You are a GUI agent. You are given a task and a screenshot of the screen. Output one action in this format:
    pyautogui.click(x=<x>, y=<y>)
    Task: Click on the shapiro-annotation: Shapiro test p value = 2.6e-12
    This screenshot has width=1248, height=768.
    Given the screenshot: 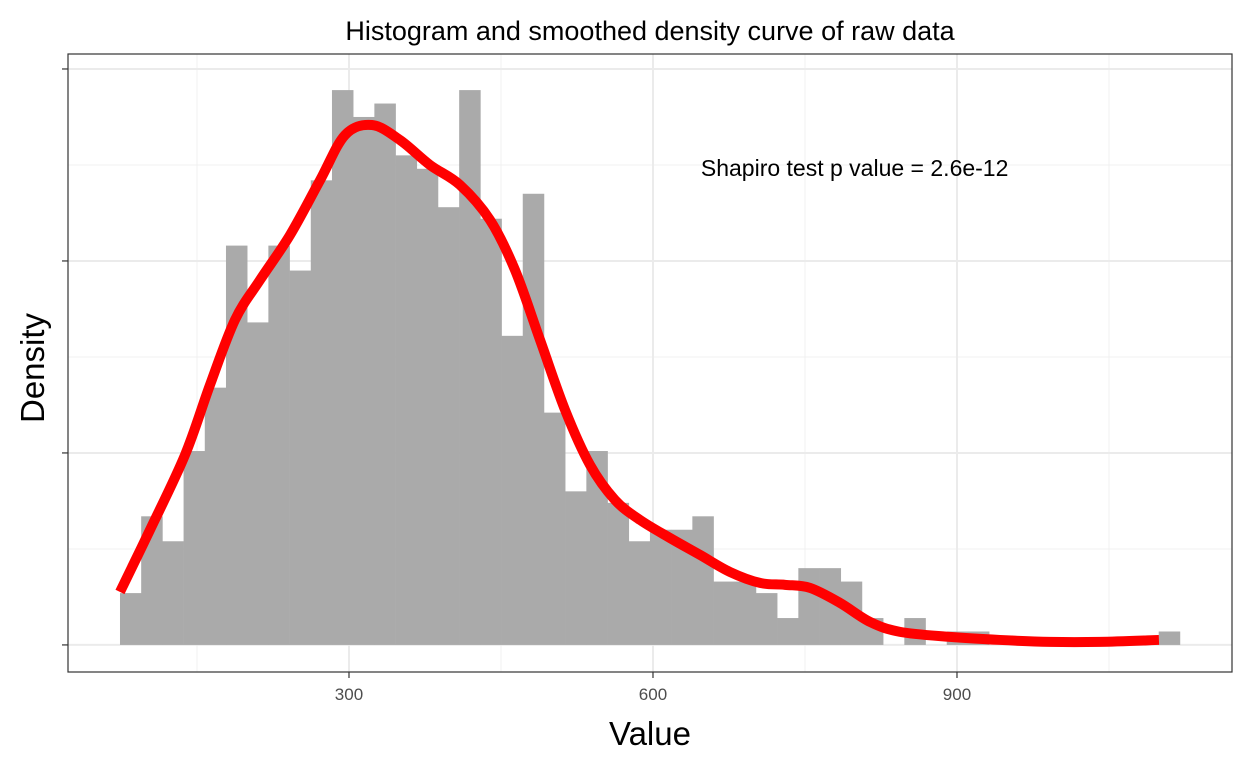 What is the action you would take?
    pyautogui.click(x=855, y=168)
    